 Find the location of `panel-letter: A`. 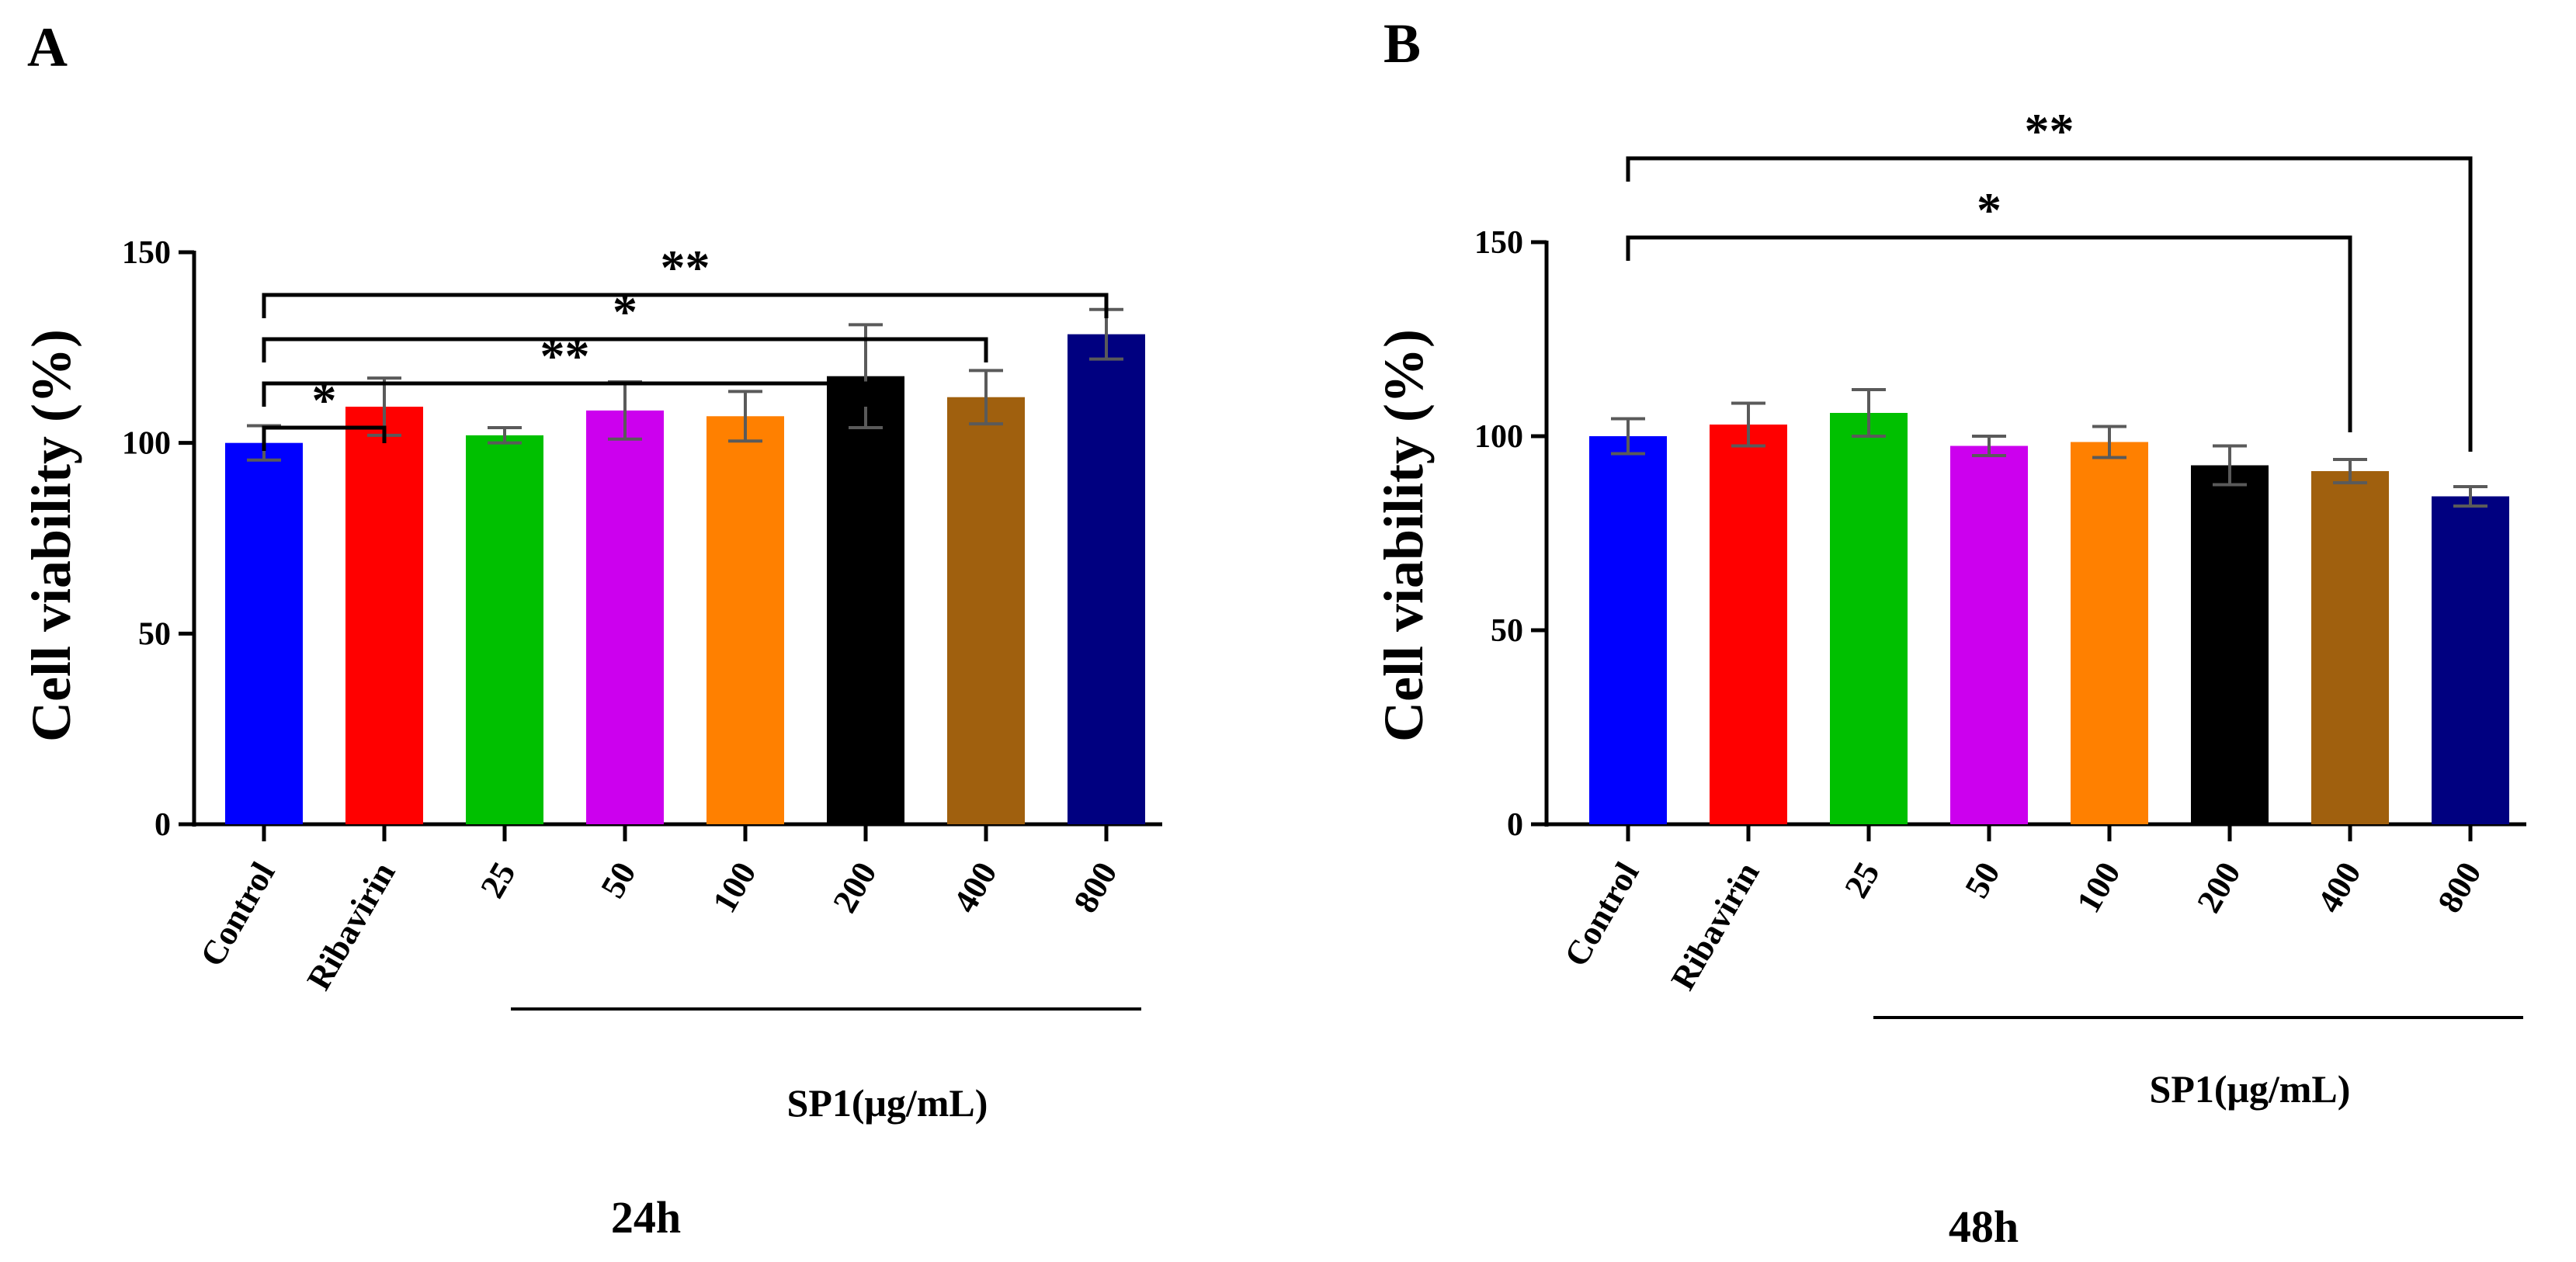

panel-letter: A is located at coordinates (47, 47).